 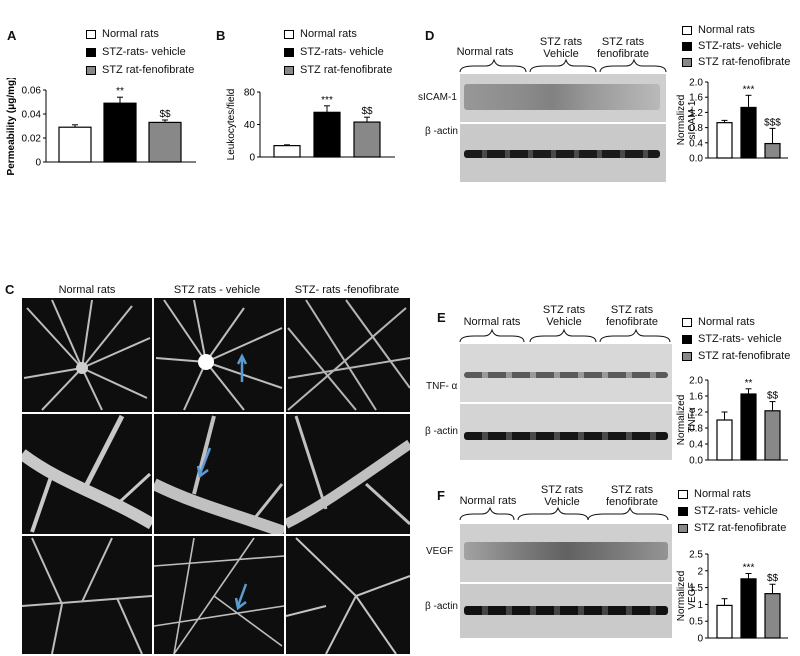 I want to click on blot-d-brackets, so click(x=563, y=65).